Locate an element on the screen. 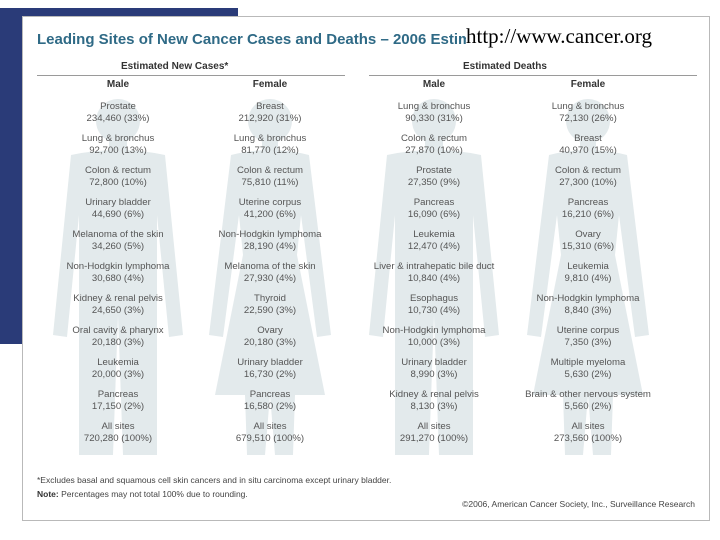 The image size is (720, 540). list-item: Lung & bronchus 72,130 (26%) is located at coordinates (588, 117).